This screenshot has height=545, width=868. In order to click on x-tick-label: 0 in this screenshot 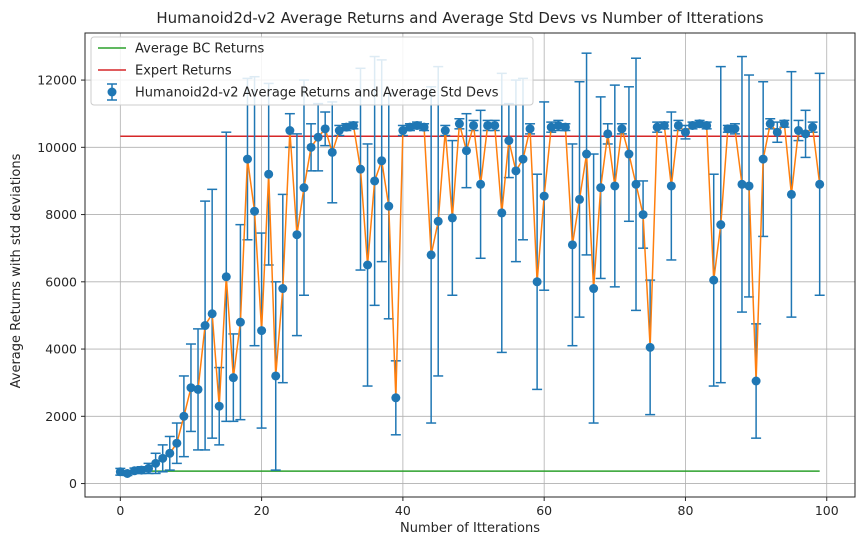, I will do `click(120, 510)`.